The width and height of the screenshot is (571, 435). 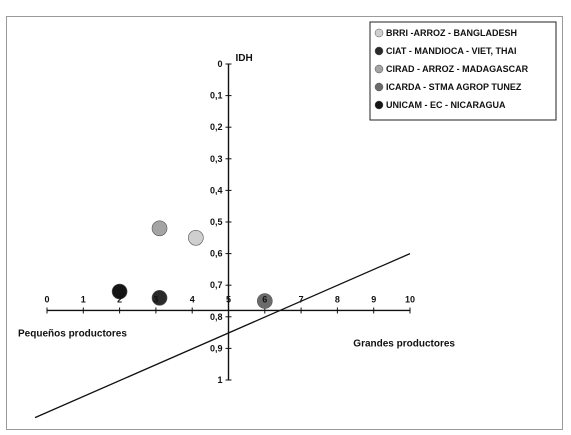 What do you see at coordinates (192, 299) in the screenshot?
I see `x-tick-label: 4` at bounding box center [192, 299].